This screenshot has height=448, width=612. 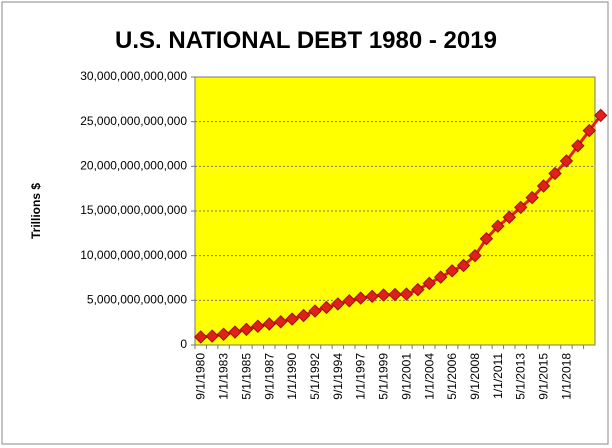 What do you see at coordinates (498, 376) in the screenshot?
I see `x-tick-label: 1/1/2011` at bounding box center [498, 376].